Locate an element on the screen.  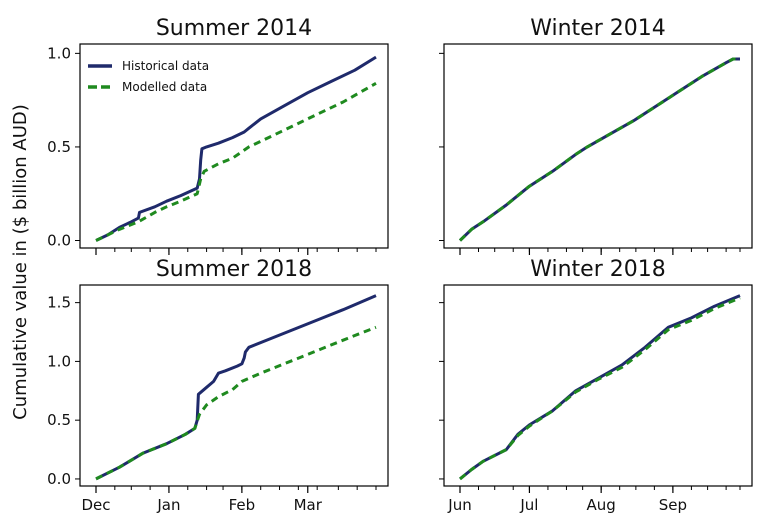
x-tick-label: Sep is located at coordinates (673, 505).